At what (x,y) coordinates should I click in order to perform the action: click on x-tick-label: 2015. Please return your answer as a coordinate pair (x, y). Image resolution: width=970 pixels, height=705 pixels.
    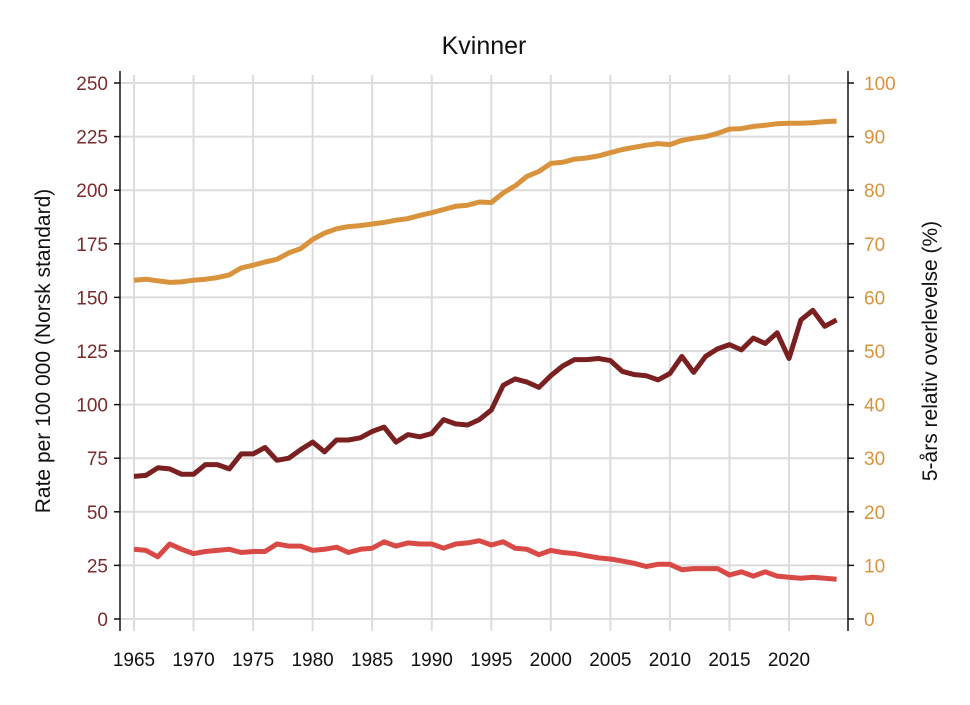
    Looking at the image, I should click on (729, 660).